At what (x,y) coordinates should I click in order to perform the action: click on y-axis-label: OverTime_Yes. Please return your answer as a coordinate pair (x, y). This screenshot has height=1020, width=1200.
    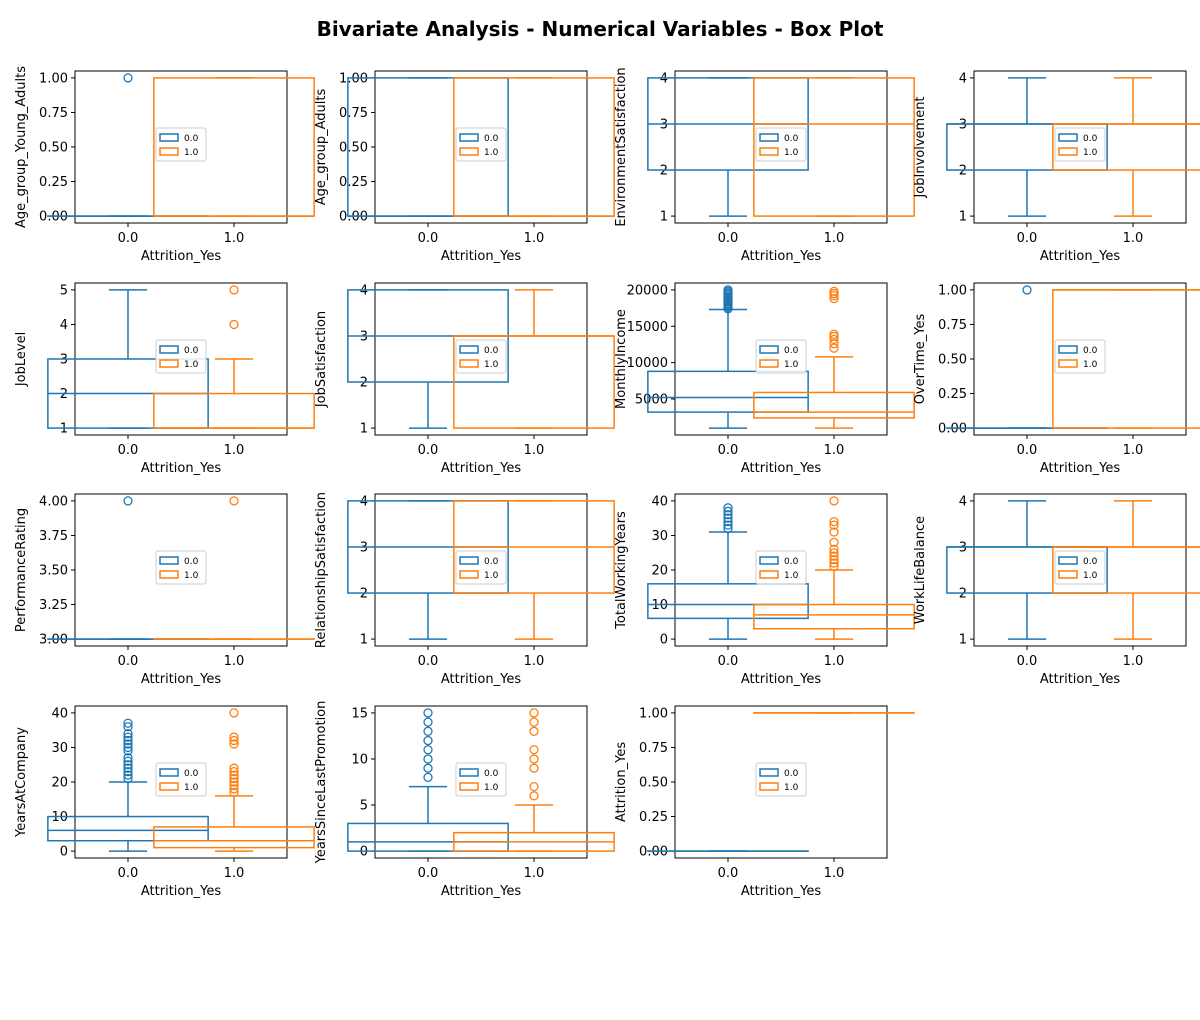
    Looking at the image, I should click on (920, 358).